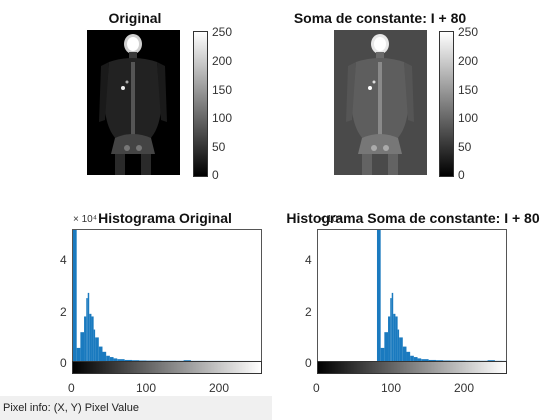 The height and width of the screenshot is (420, 560). Describe the element at coordinates (316, 388) in the screenshot. I see `hist-added-xtick: 0` at that location.